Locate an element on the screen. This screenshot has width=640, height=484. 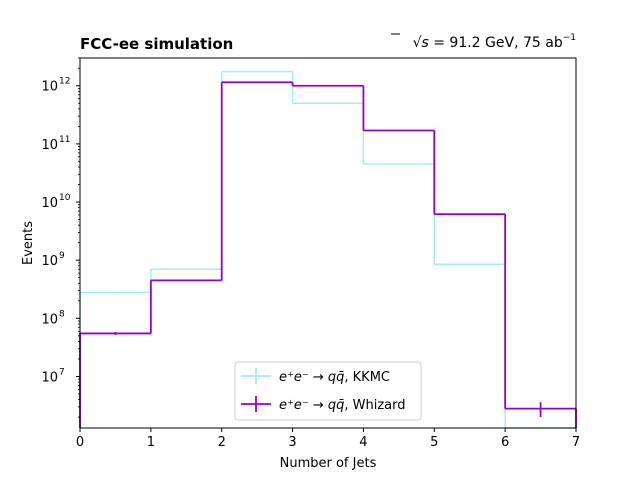
x-tick-label-2: 2 is located at coordinates (222, 442).